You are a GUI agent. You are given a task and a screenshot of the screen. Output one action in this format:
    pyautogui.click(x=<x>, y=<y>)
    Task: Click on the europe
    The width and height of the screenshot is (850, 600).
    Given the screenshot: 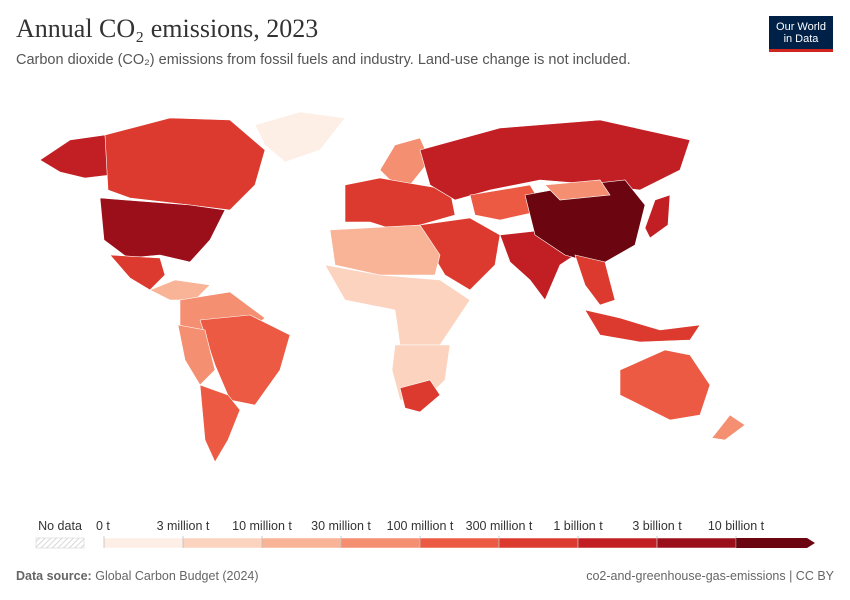 What is the action you would take?
    pyautogui.click(x=400, y=204)
    